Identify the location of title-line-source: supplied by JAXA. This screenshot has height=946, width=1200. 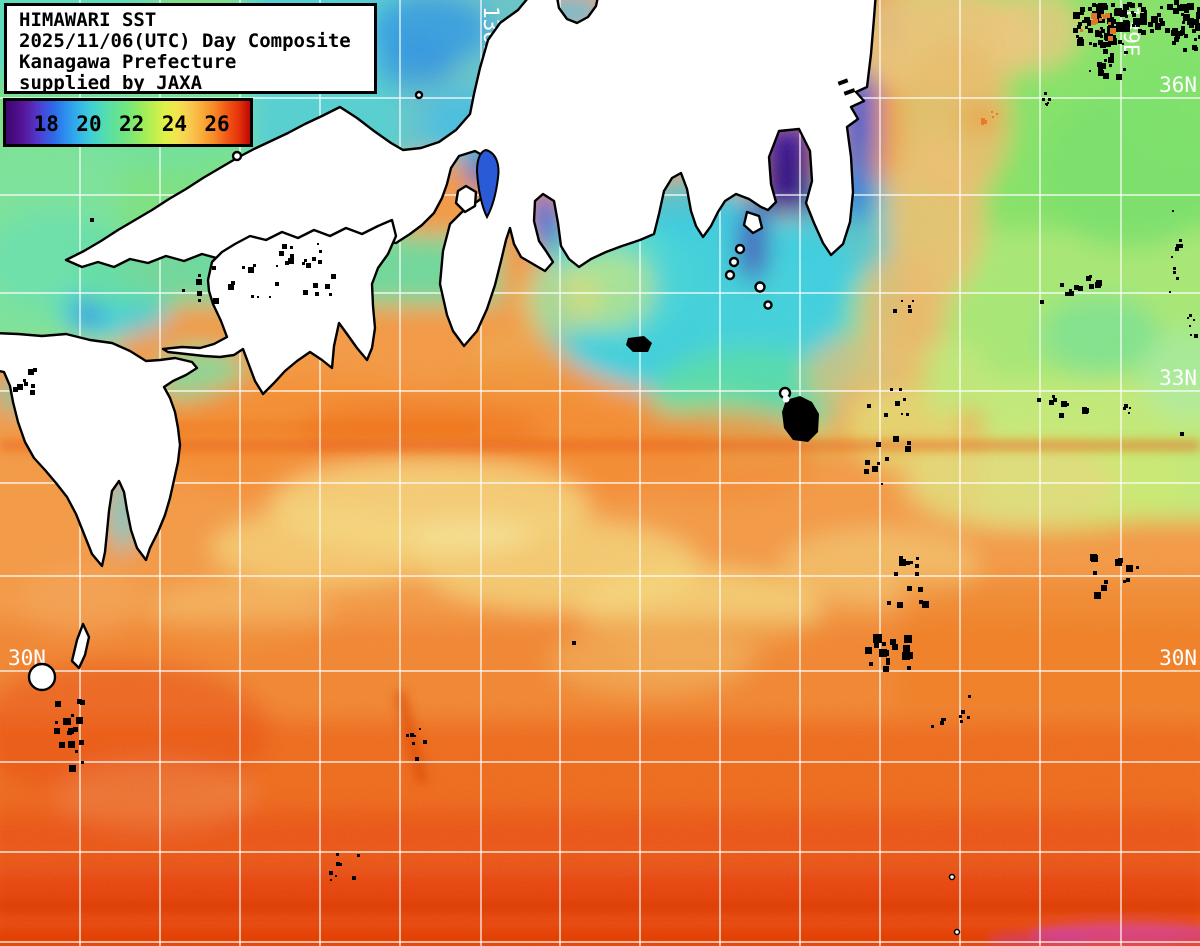
(111, 83).